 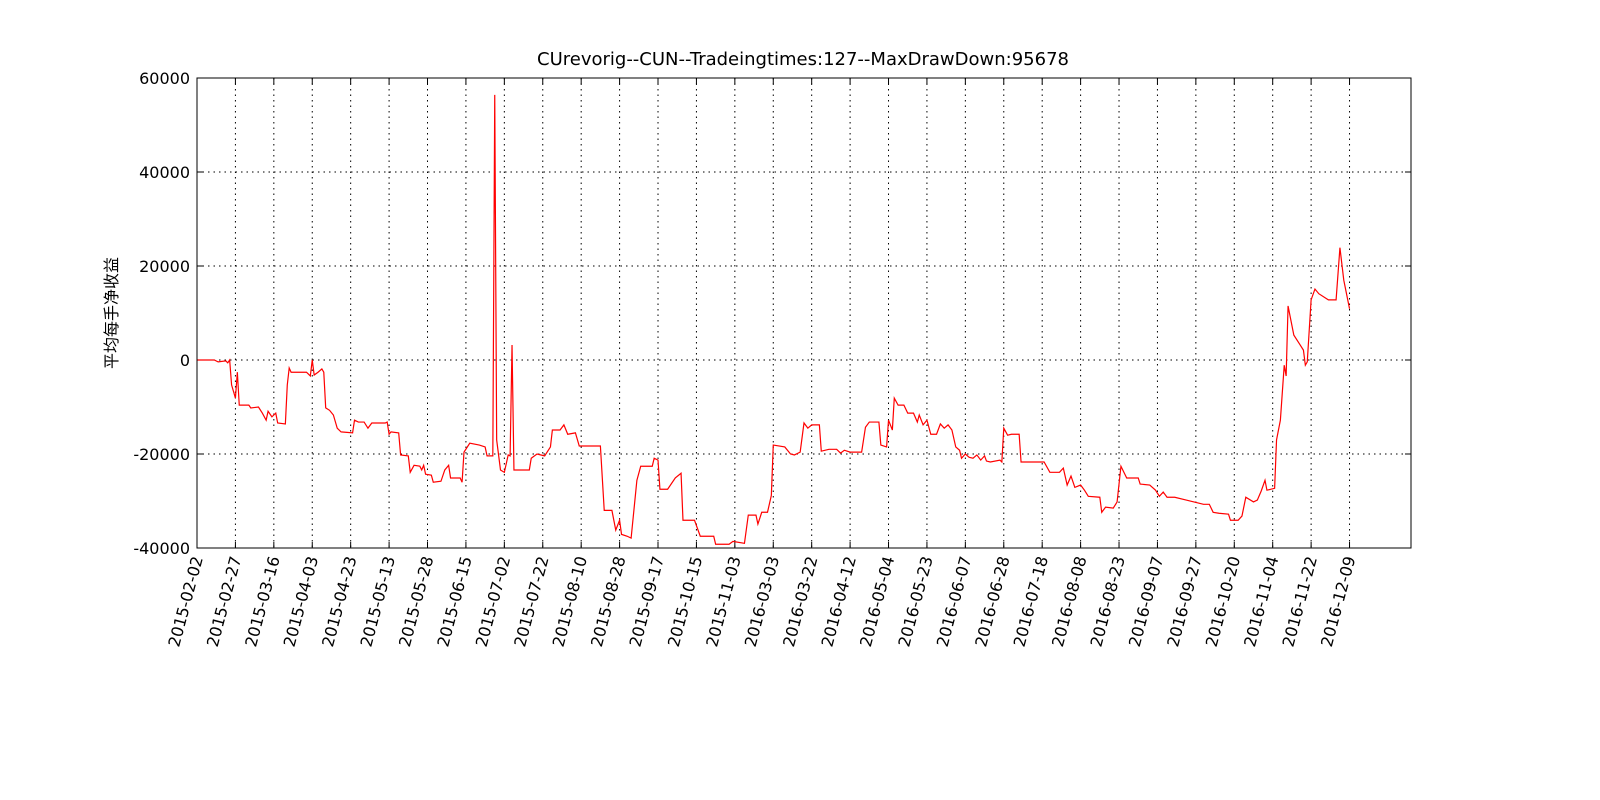 What do you see at coordinates (1107, 601) in the screenshot?
I see `x-tick-label: 2016-08-23` at bounding box center [1107, 601].